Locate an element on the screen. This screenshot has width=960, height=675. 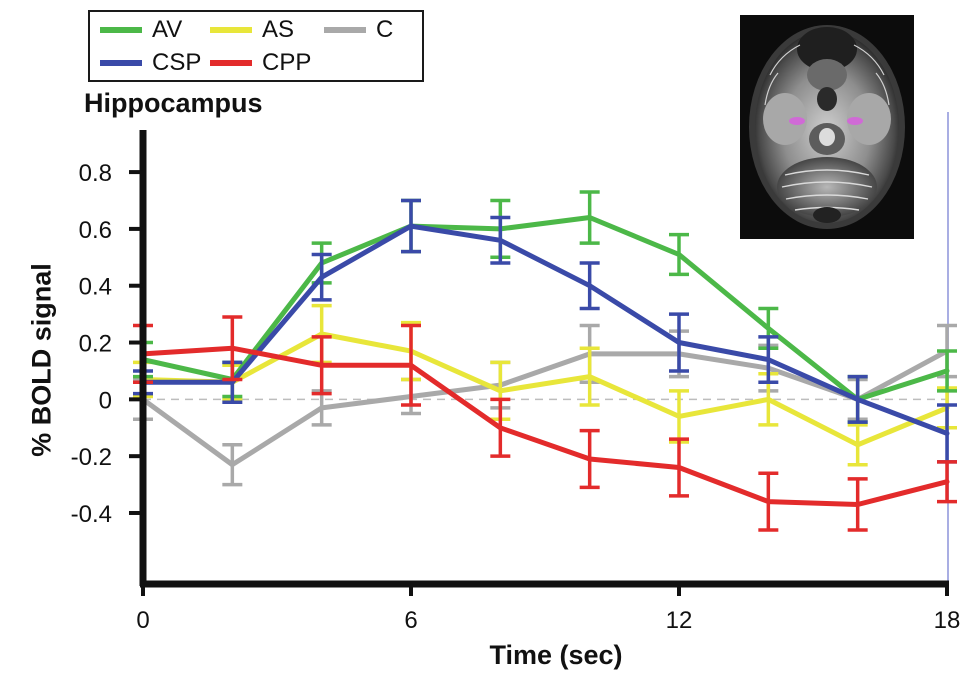
brain-mri-inset is located at coordinates (827, 127).